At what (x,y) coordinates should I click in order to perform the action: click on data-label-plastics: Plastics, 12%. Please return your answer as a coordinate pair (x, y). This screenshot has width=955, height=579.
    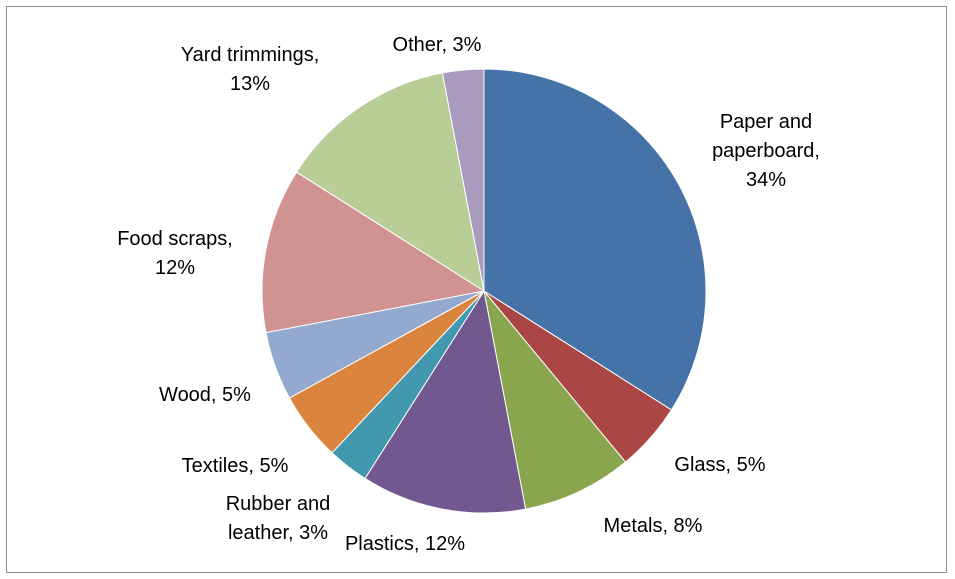
    Looking at the image, I should click on (405, 544).